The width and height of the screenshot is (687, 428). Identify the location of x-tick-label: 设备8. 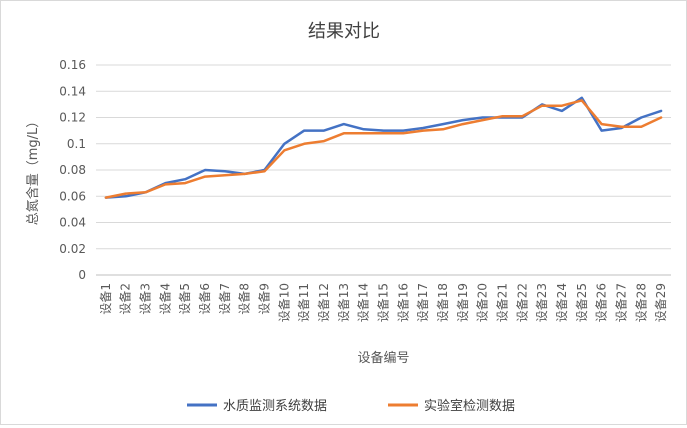
(245, 299).